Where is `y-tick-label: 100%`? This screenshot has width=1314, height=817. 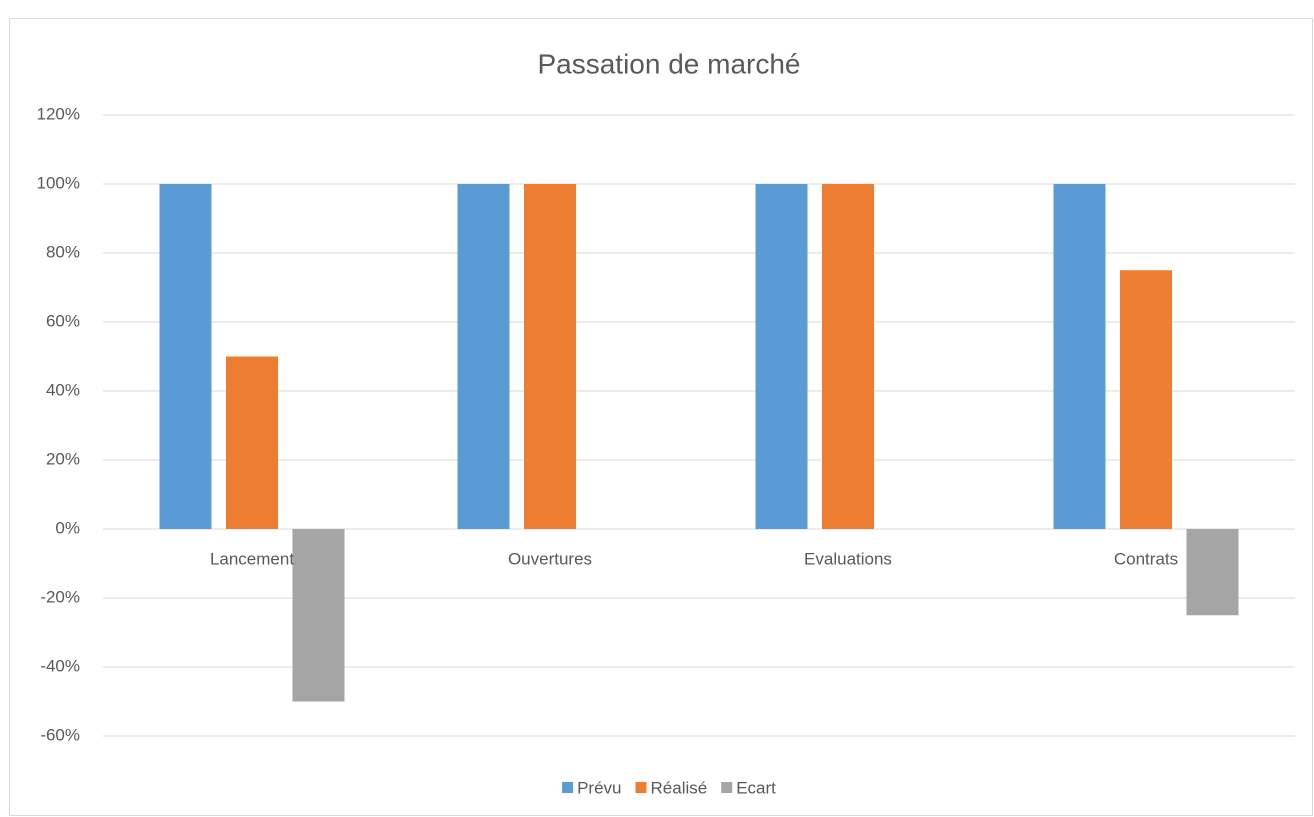
y-tick-label: 100% is located at coordinates (58, 182).